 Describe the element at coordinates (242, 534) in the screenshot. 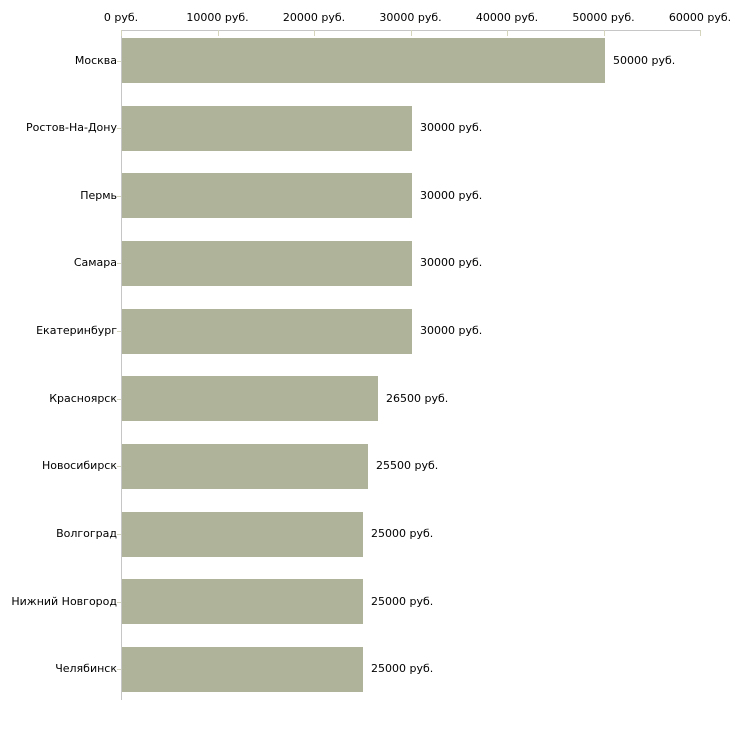

I see `bar-Волгоград` at that location.